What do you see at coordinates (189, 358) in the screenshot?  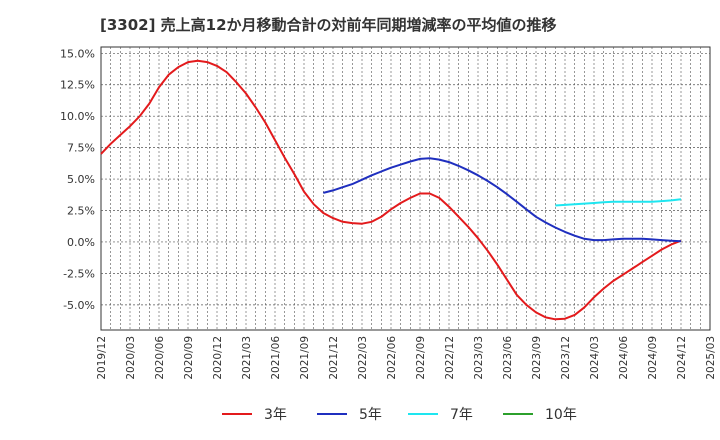 I see `x-tick-label: 2020/09` at bounding box center [189, 358].